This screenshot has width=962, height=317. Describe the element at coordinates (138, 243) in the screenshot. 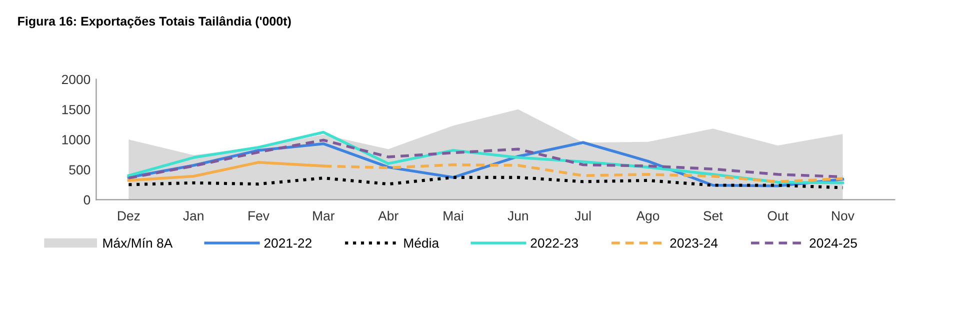

I see `legend-label: Máx/Mín 8A` at that location.